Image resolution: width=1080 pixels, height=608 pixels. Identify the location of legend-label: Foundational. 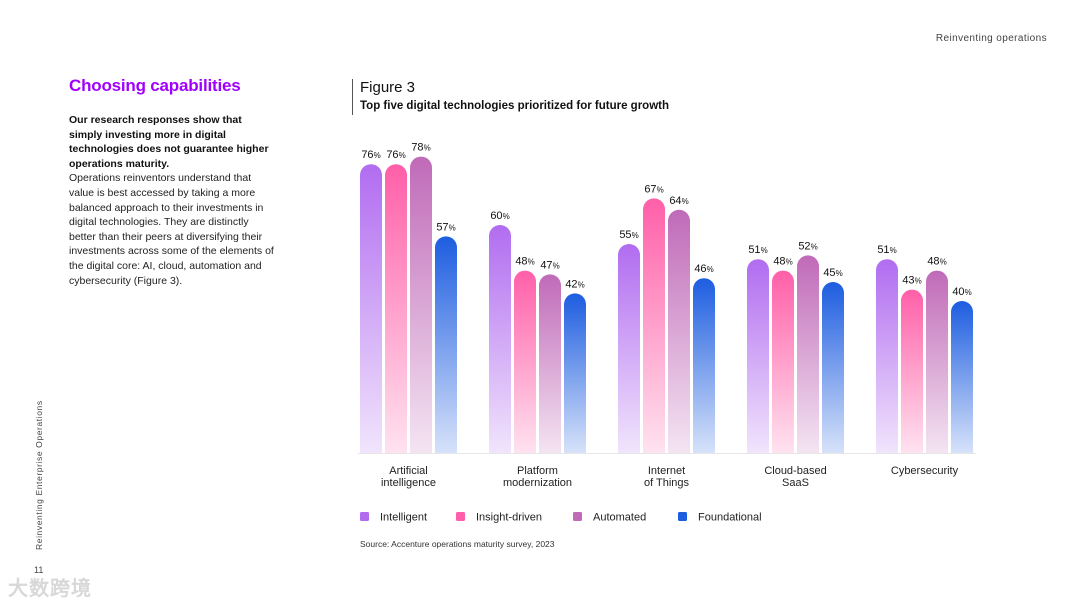
(730, 518).